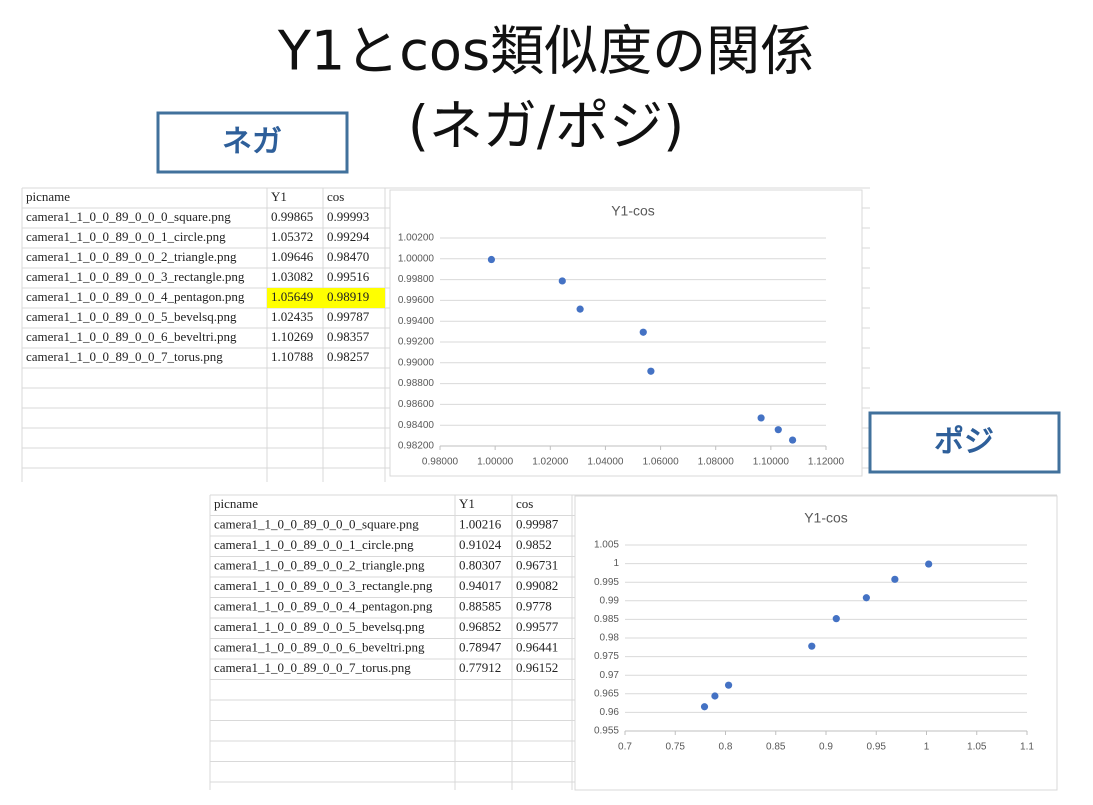 Image resolution: width=1093 pixels, height=805 pixels. What do you see at coordinates (771, 462) in the screenshot?
I see `x-tick-label: 1.10000` at bounding box center [771, 462].